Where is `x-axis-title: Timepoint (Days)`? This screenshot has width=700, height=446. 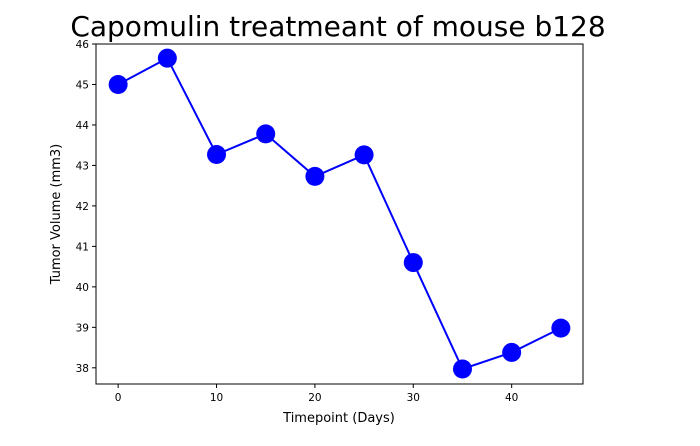
x-axis-title: Timepoint (Days) is located at coordinates (338, 418).